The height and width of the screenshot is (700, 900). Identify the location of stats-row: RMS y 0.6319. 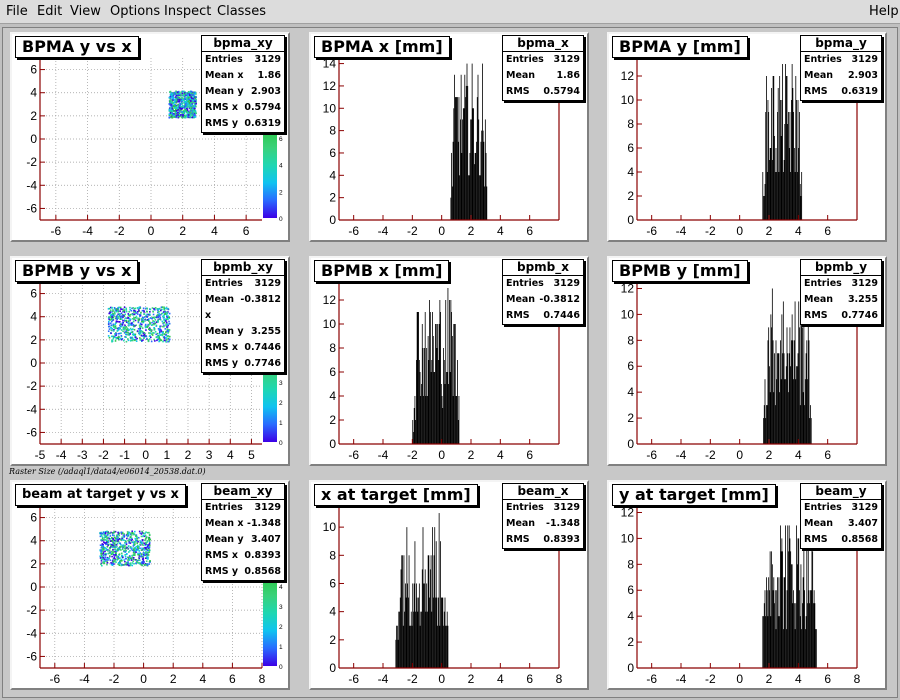
(243, 124).